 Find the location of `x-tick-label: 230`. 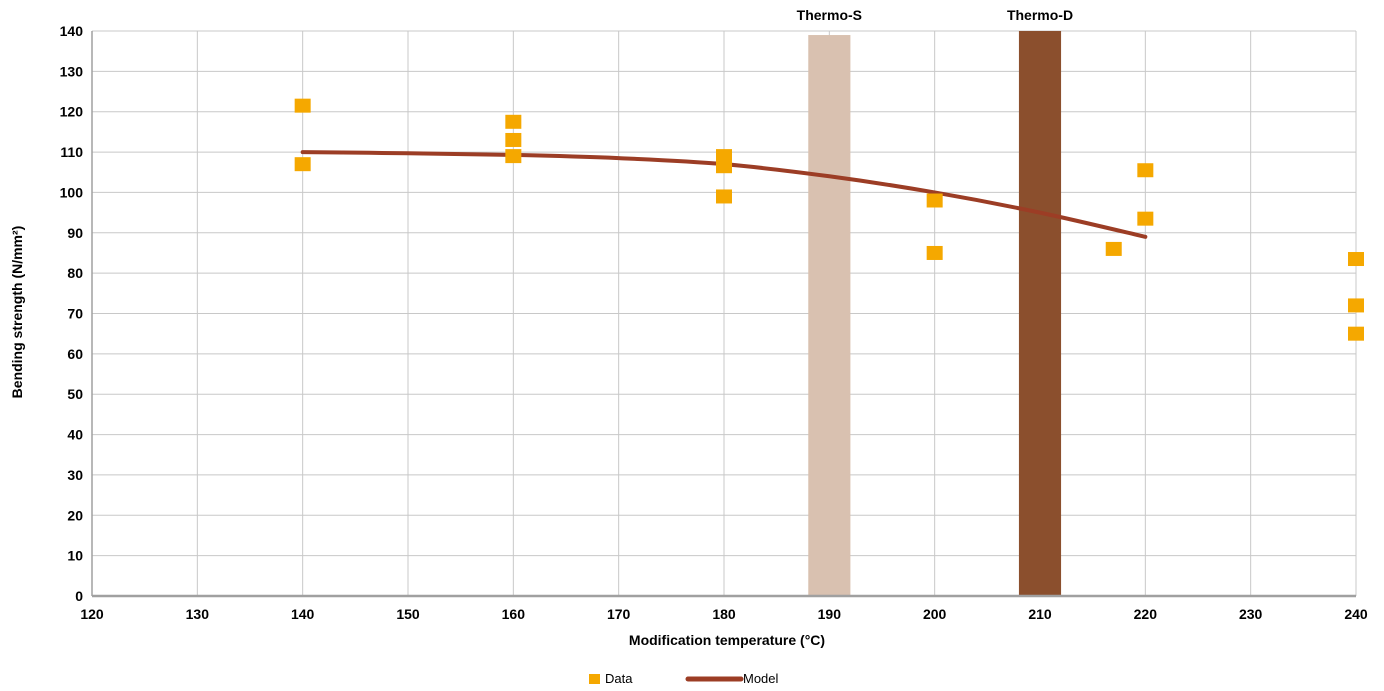

x-tick-label: 230 is located at coordinates (1251, 614).